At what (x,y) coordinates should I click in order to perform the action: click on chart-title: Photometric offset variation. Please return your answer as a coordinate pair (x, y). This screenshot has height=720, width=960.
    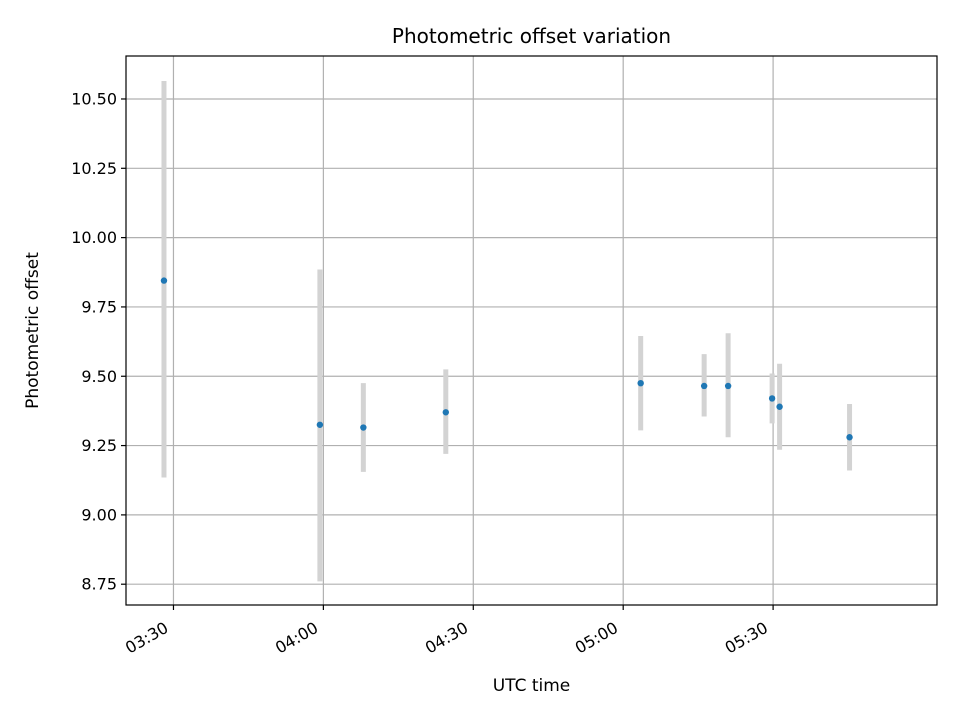
    Looking at the image, I should click on (531, 36).